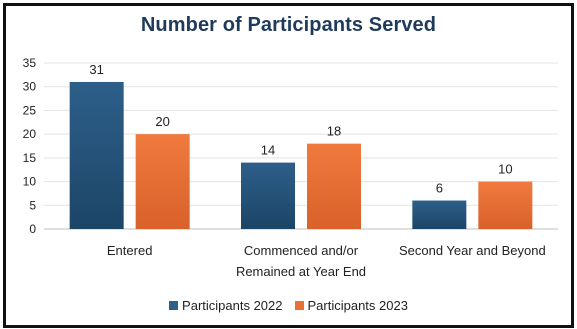 The width and height of the screenshot is (577, 329). What do you see at coordinates (96, 69) in the screenshot?
I see `data-label: 31` at bounding box center [96, 69].